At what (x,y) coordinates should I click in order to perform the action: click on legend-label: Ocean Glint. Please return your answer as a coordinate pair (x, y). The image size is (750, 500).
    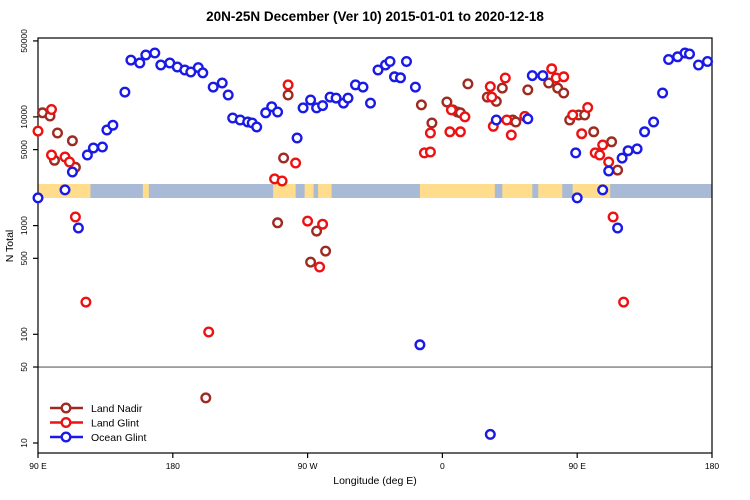
    Looking at the image, I should click on (119, 438).